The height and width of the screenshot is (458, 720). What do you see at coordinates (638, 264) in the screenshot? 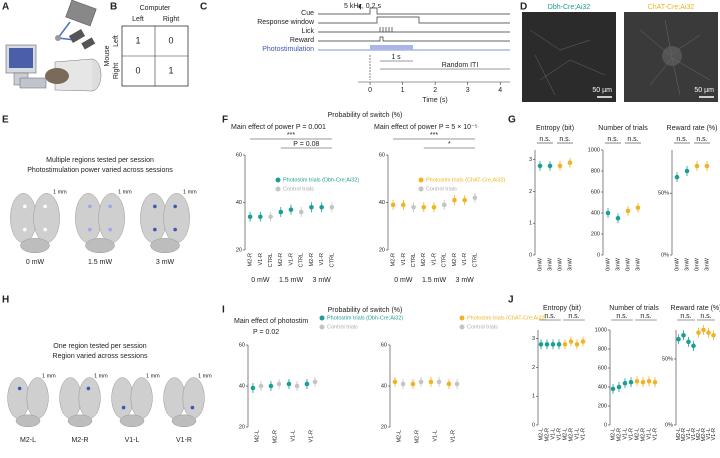
I see `category-label: 3mW` at bounding box center [638, 264].